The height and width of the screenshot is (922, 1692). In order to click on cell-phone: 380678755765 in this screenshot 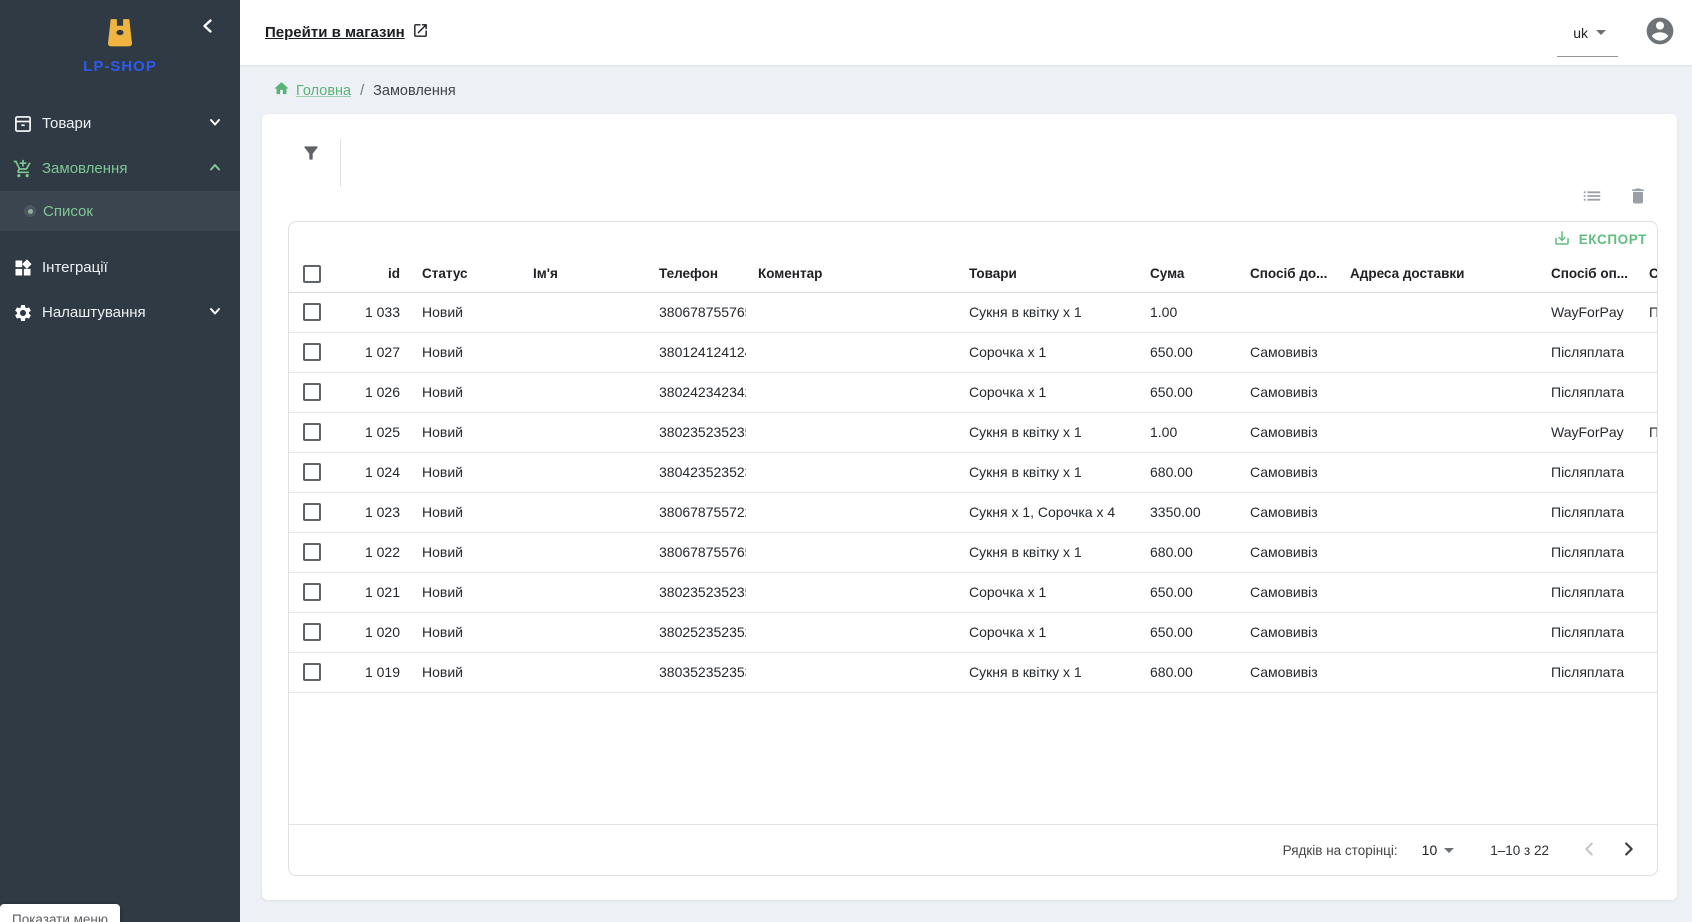, I will do `click(702, 552)`.